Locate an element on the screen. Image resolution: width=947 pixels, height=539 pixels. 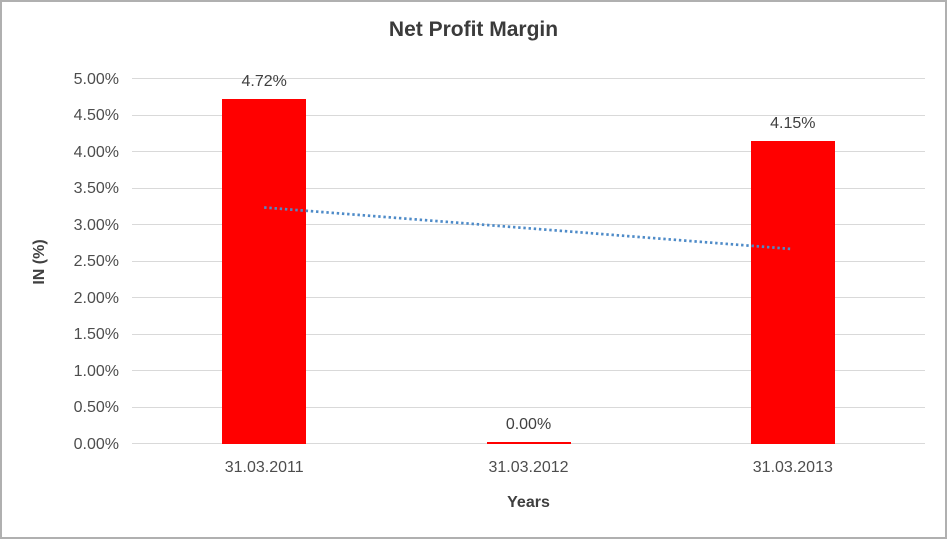
y-tick-label: 1.50% is located at coordinates (96, 334).